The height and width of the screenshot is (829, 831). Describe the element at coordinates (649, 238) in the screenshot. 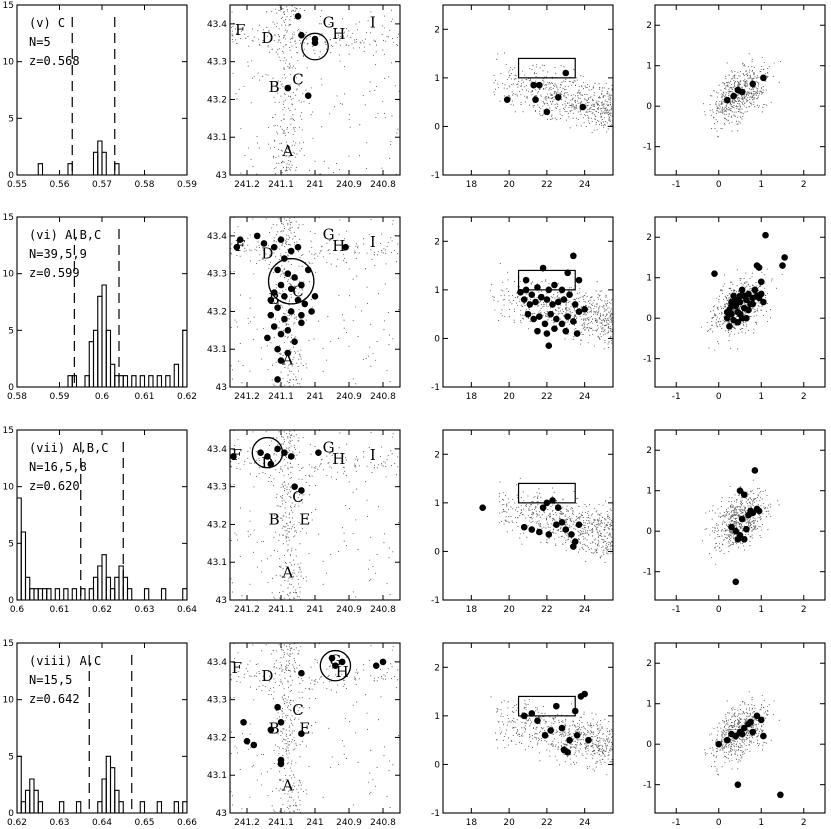

I see `cc-ytick-label: 2` at that location.